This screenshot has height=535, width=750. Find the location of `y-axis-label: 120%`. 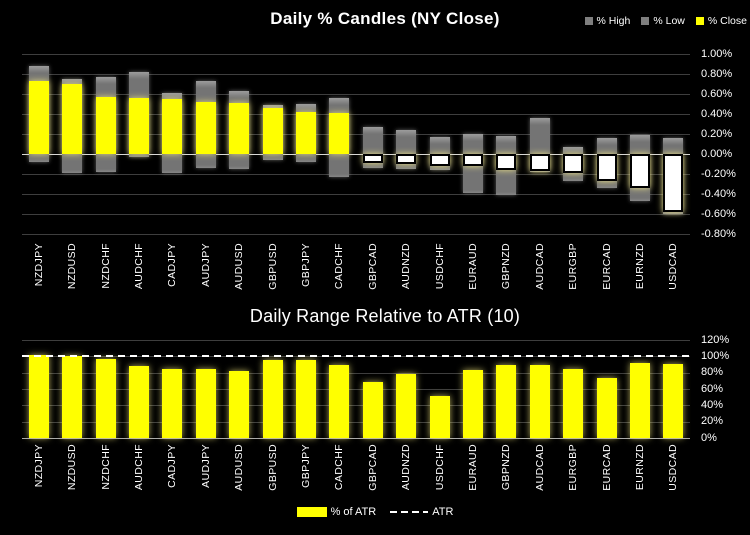

y-axis-label: 120% is located at coordinates (715, 339).